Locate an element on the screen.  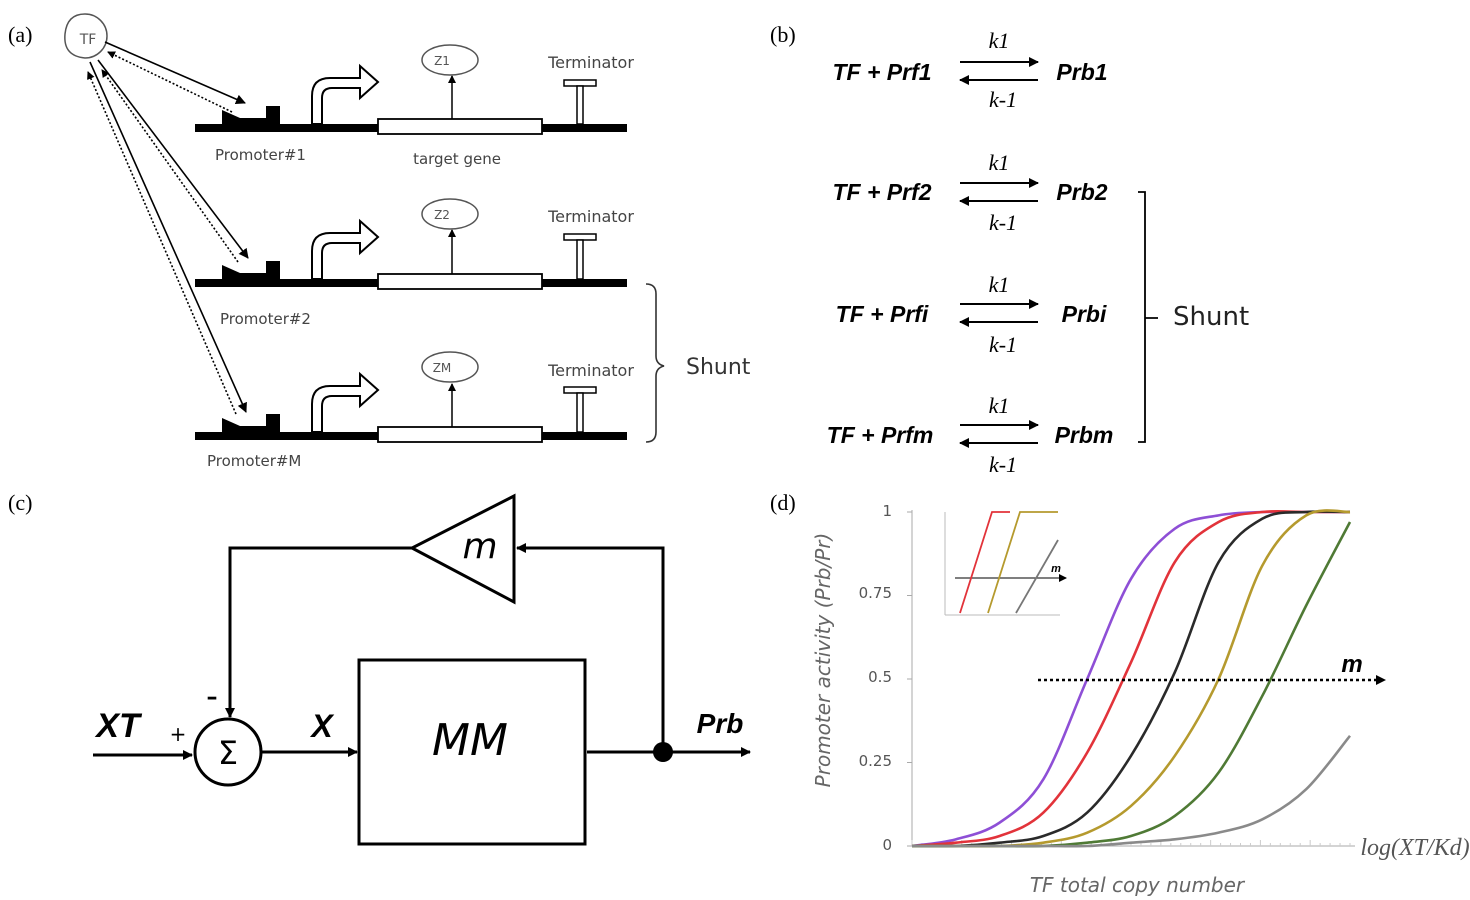
target-gene-label: target gene is located at coordinates (457, 159).